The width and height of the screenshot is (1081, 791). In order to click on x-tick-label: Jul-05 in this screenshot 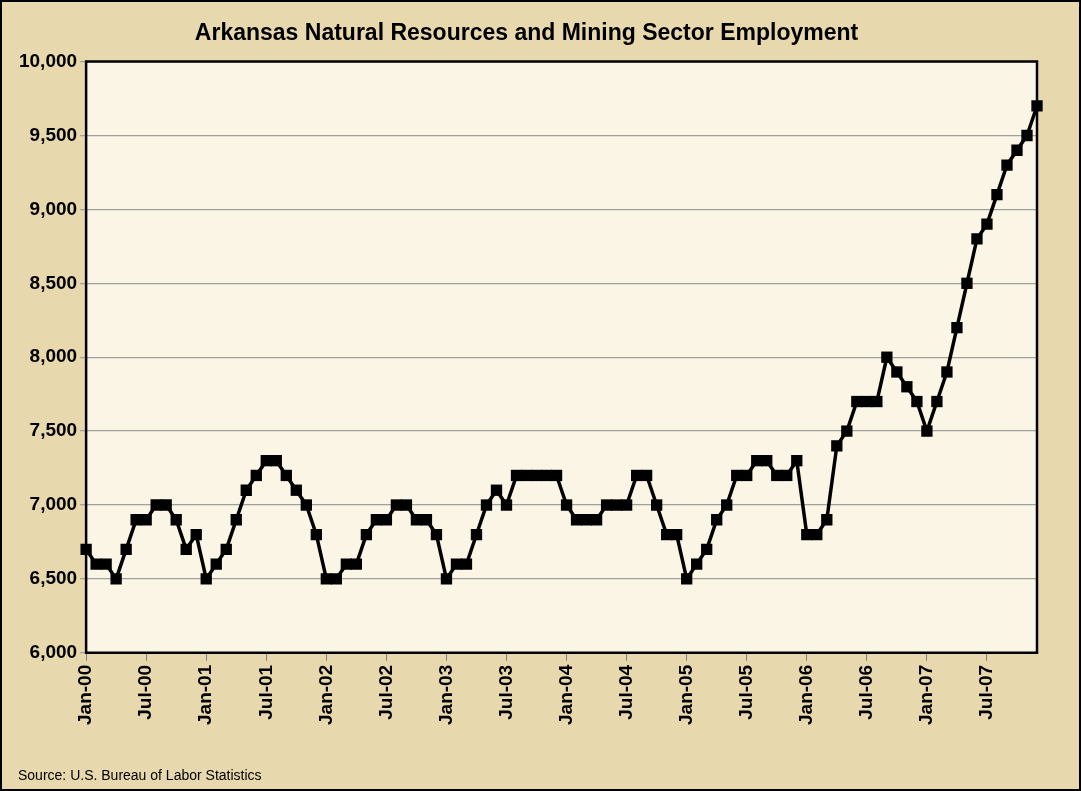, I will do `click(745, 692)`.